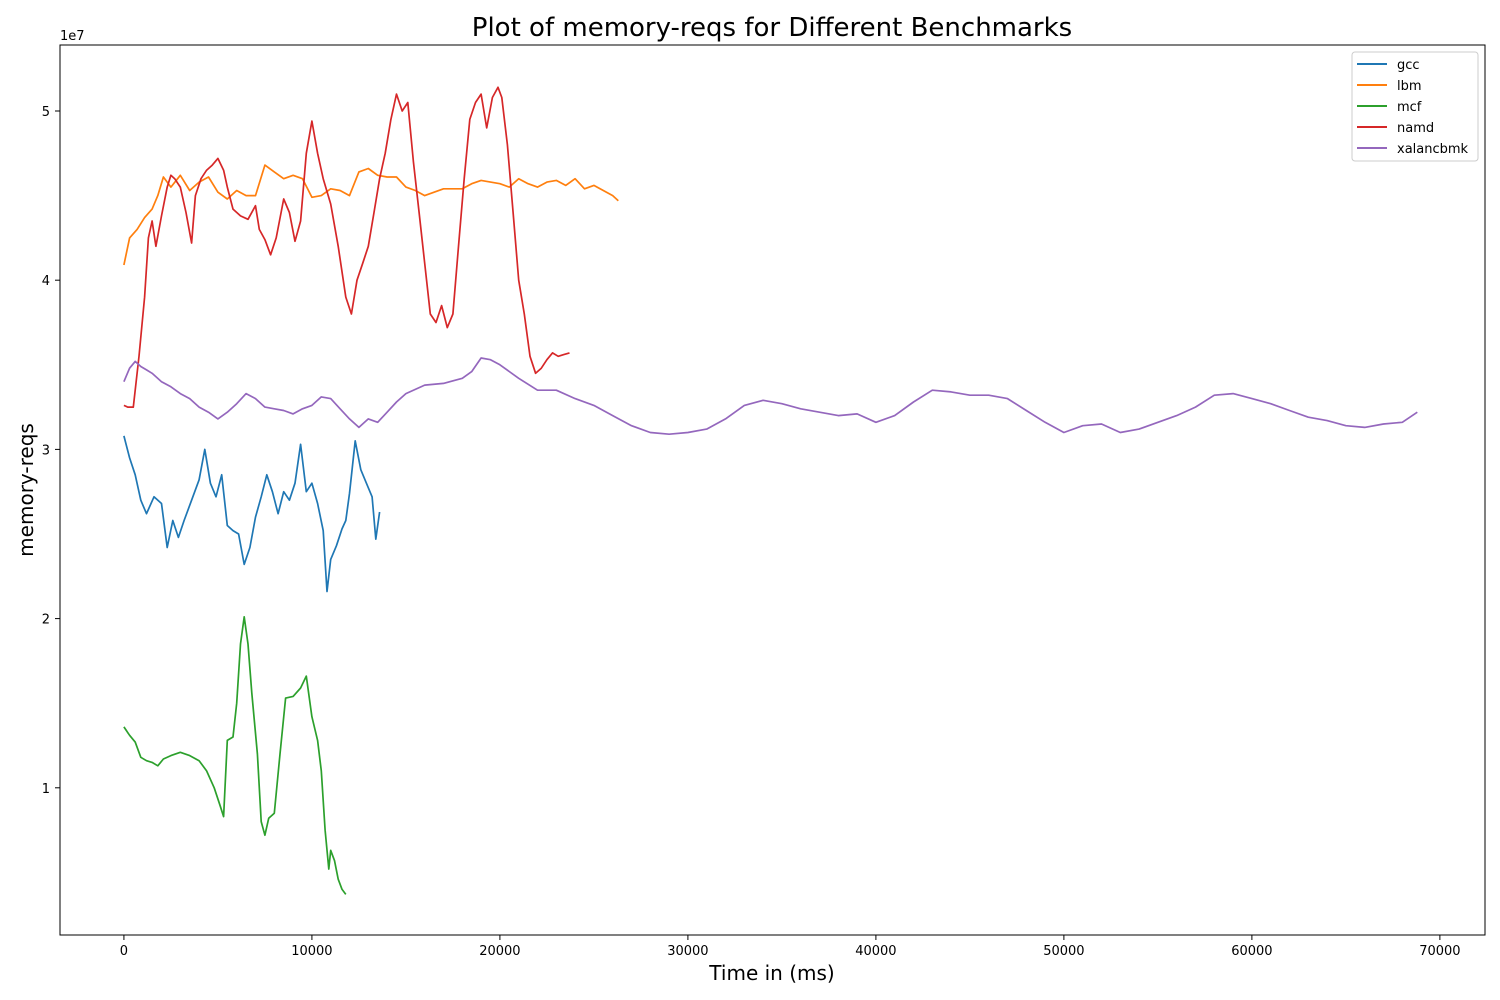  What do you see at coordinates (1433, 149) in the screenshot?
I see `legend-label-xalancbmk: xalancbmk` at bounding box center [1433, 149].